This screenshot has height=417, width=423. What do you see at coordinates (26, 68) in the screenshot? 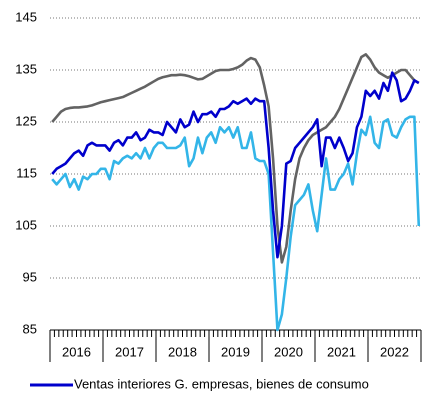
I see `y-tick-label: 135` at bounding box center [26, 68].